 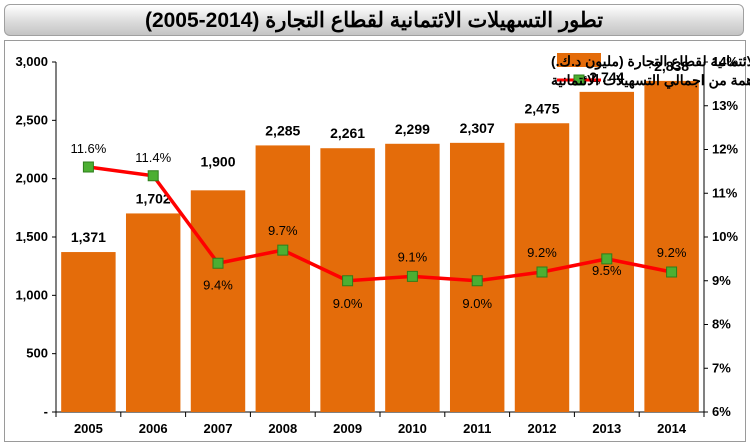 What do you see at coordinates (672, 428) in the screenshot?
I see `x-tick-label: 2014` at bounding box center [672, 428].